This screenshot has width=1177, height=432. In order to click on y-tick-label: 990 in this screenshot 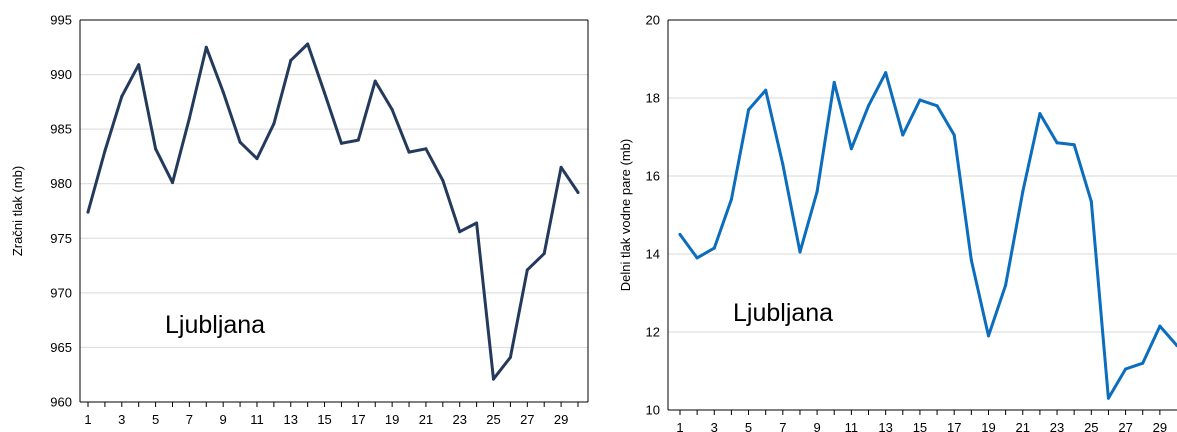, I will do `click(61, 74)`.